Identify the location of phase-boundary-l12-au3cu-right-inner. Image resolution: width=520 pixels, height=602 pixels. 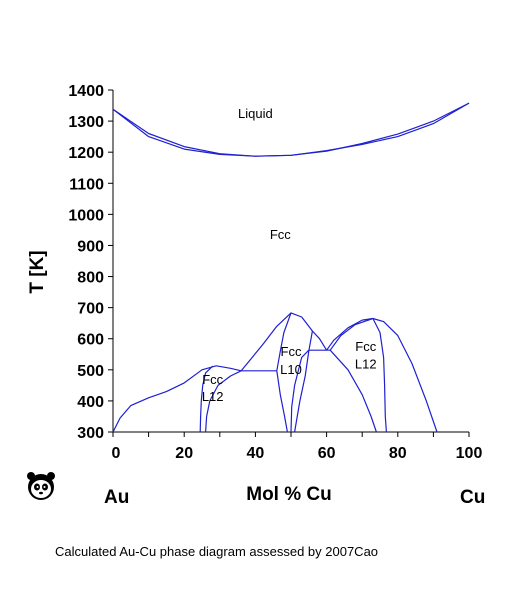
(223, 401).